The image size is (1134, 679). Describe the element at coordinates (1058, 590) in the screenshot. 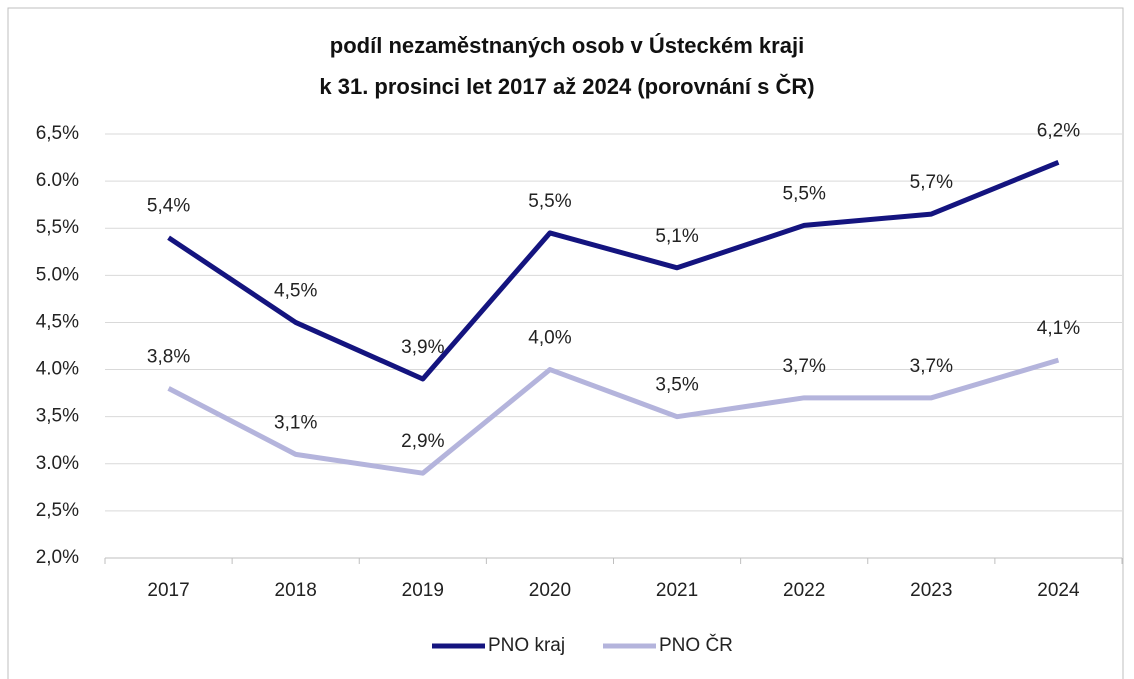

I see `x-tick-label: 2024` at that location.